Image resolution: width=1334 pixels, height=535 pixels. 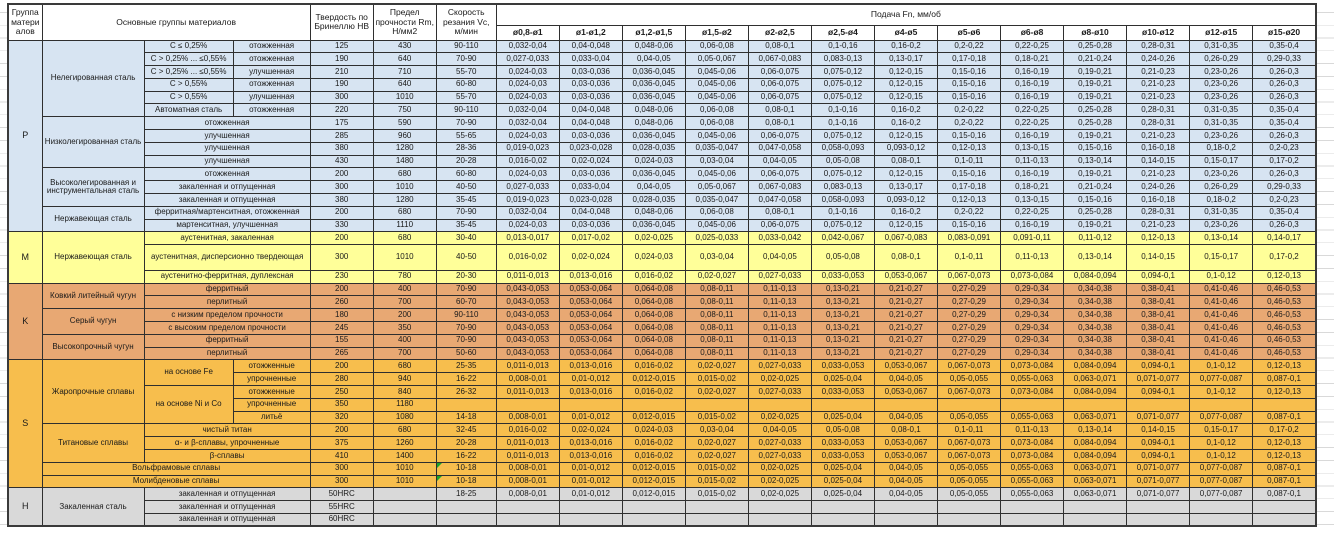 What do you see at coordinates (1032, 328) in the screenshot?
I see `feed-cell: 0,29-0,34` at bounding box center [1032, 328].